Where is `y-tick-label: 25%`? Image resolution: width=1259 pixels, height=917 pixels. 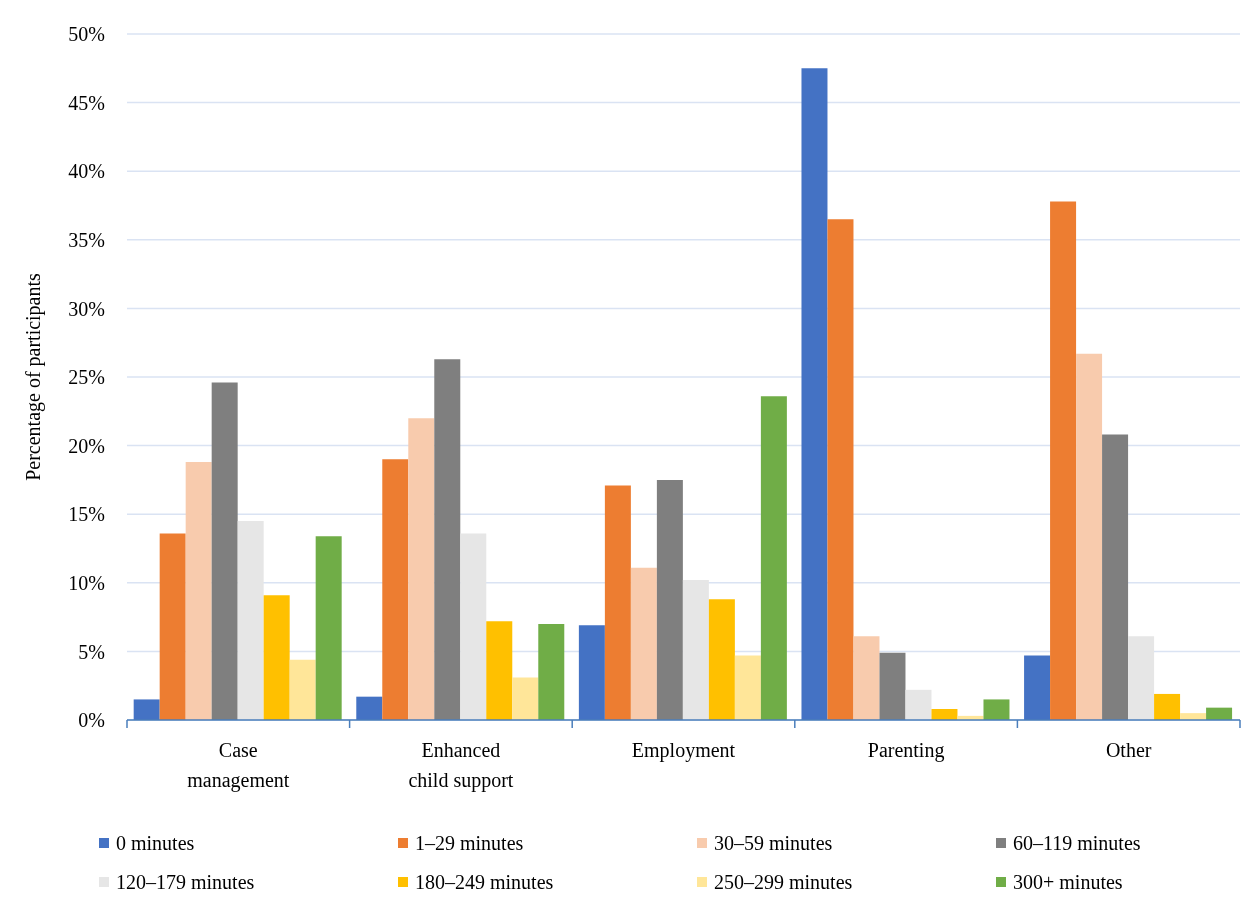 y-tick-label: 25% is located at coordinates (86, 377).